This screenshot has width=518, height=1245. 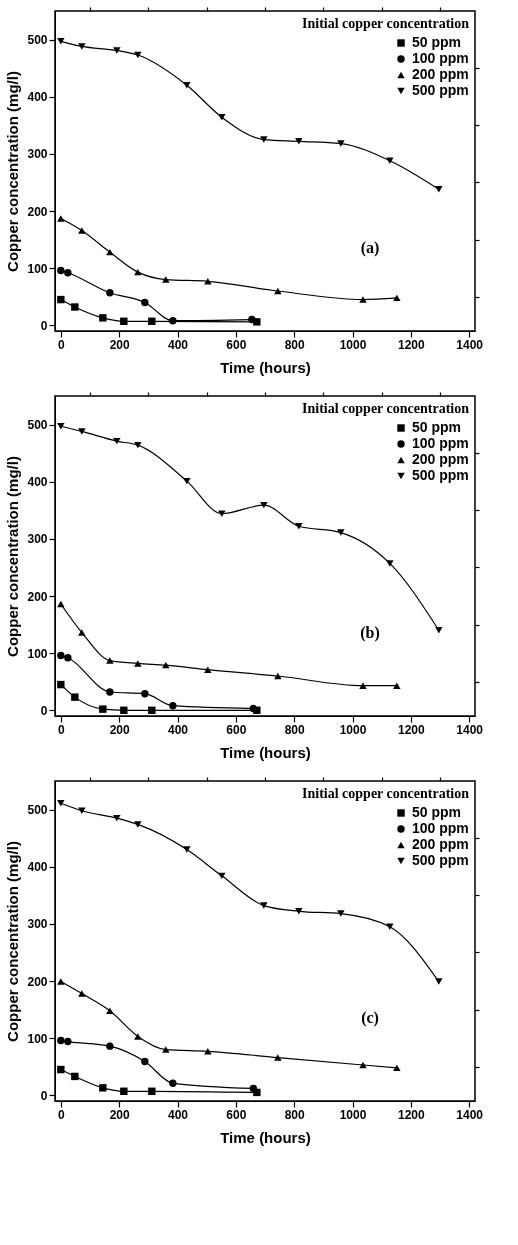 I want to click on annotation: (a), so click(x=370, y=247).